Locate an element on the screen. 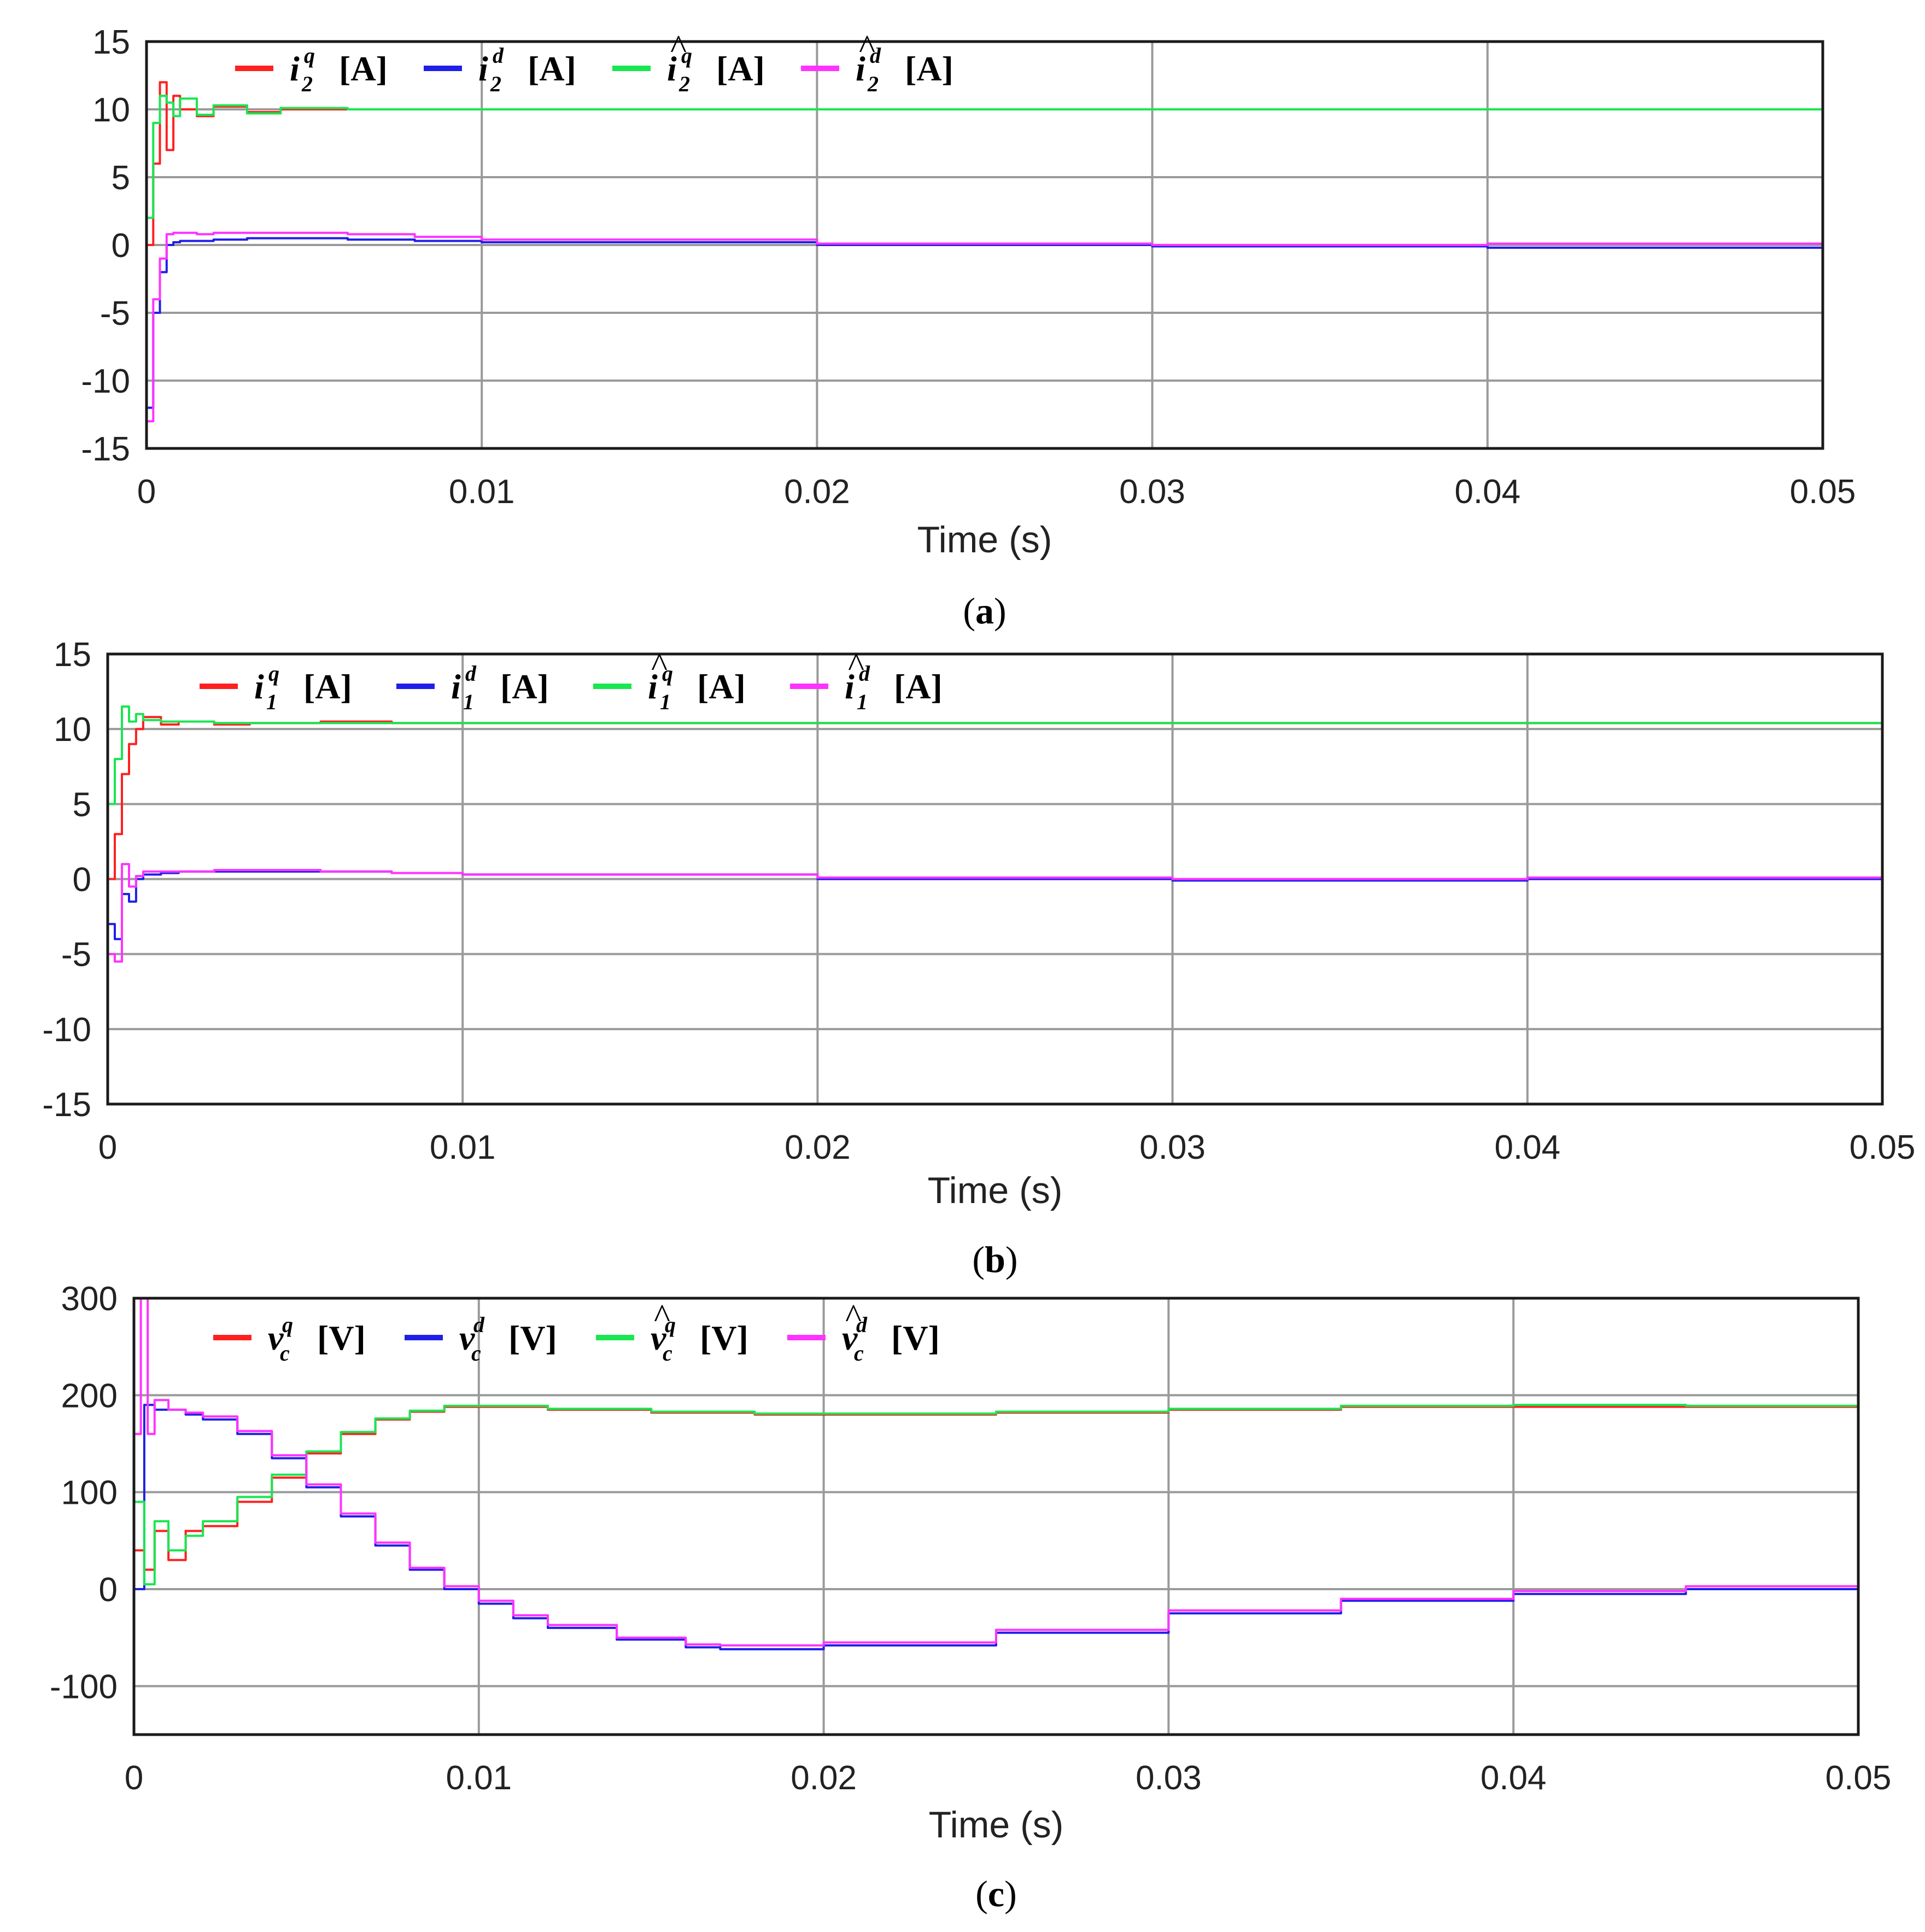 Image resolution: width=1925 pixels, height=1932 pixels. series-line-i2q_hat is located at coordinates (985, 157).